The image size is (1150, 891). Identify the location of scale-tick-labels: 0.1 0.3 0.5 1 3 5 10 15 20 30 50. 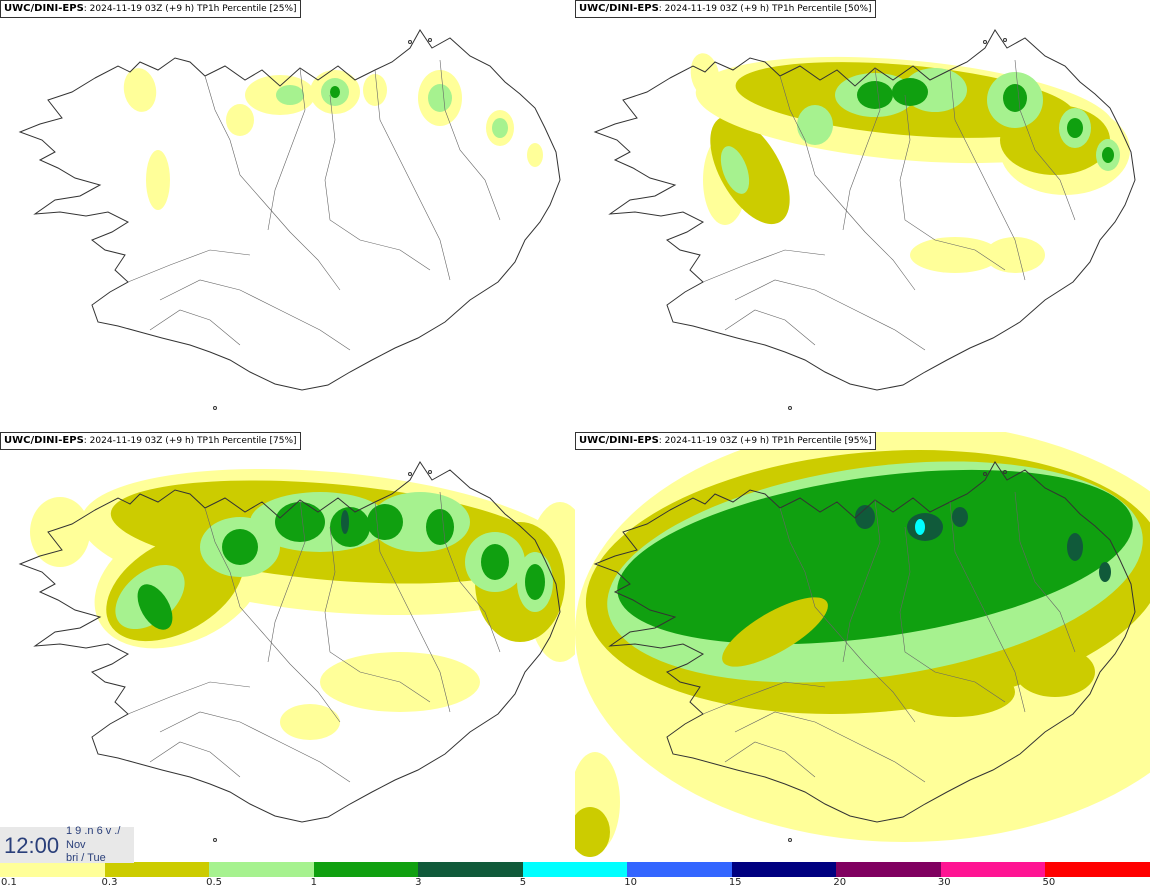
(575, 884).